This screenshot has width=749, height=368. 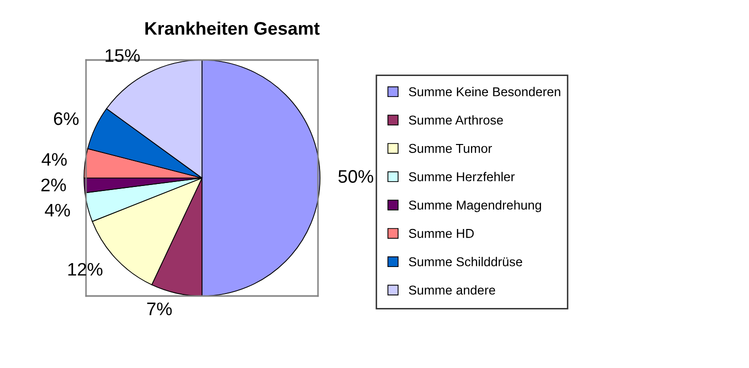 I want to click on legend-label: Summe Schilddrüse, so click(x=465, y=261).